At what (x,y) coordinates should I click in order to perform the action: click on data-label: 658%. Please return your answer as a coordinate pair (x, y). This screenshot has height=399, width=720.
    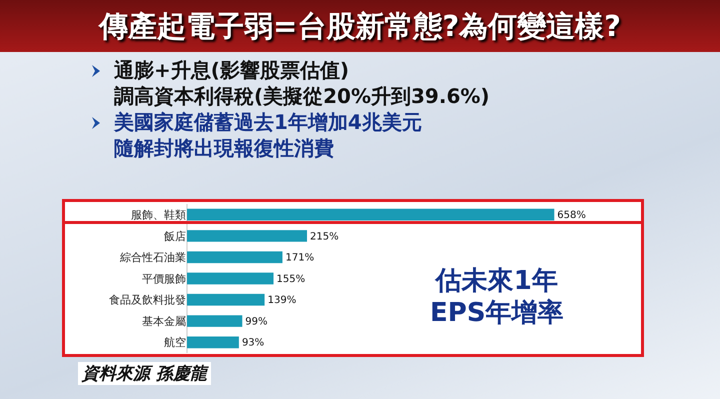
    Looking at the image, I should click on (571, 215).